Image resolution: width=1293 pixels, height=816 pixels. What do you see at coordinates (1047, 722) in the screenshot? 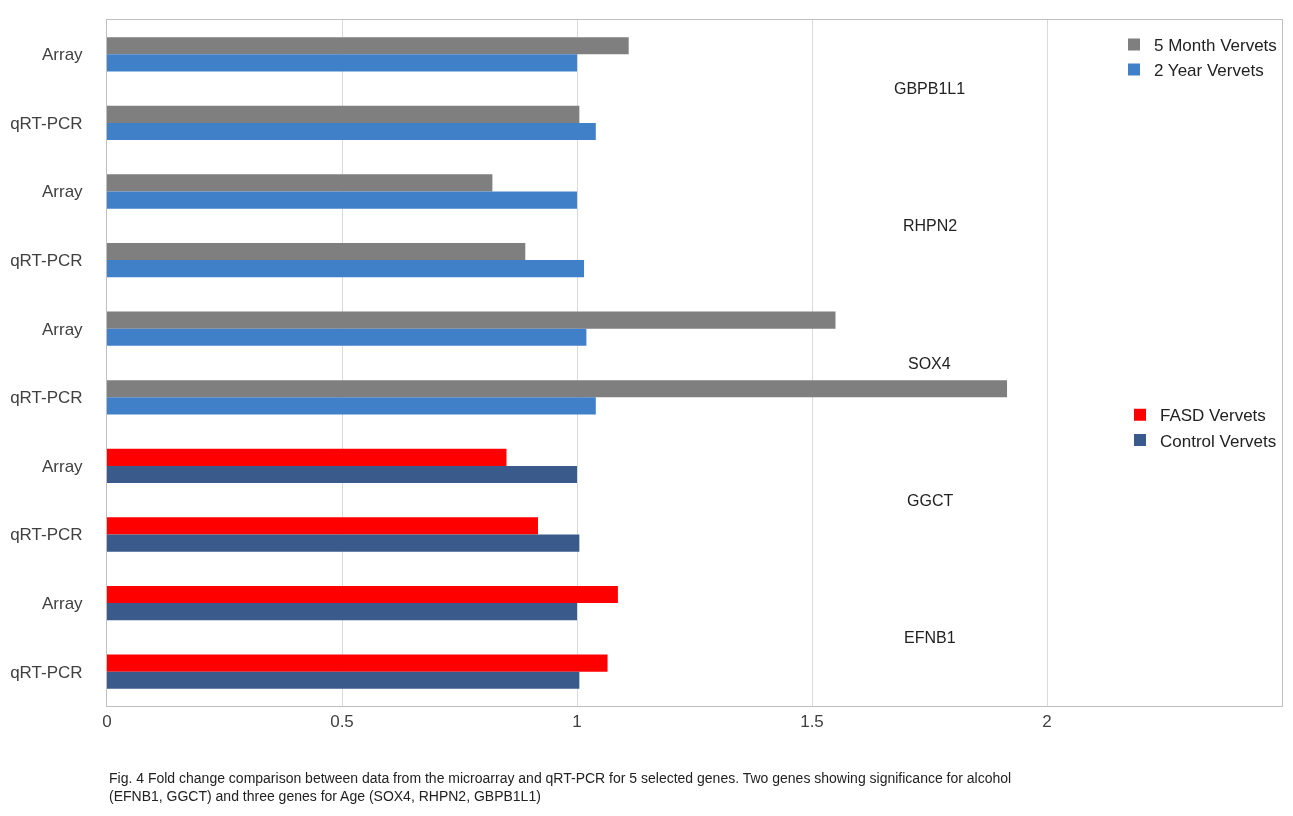
I see `x-tick-label: 2` at bounding box center [1047, 722].